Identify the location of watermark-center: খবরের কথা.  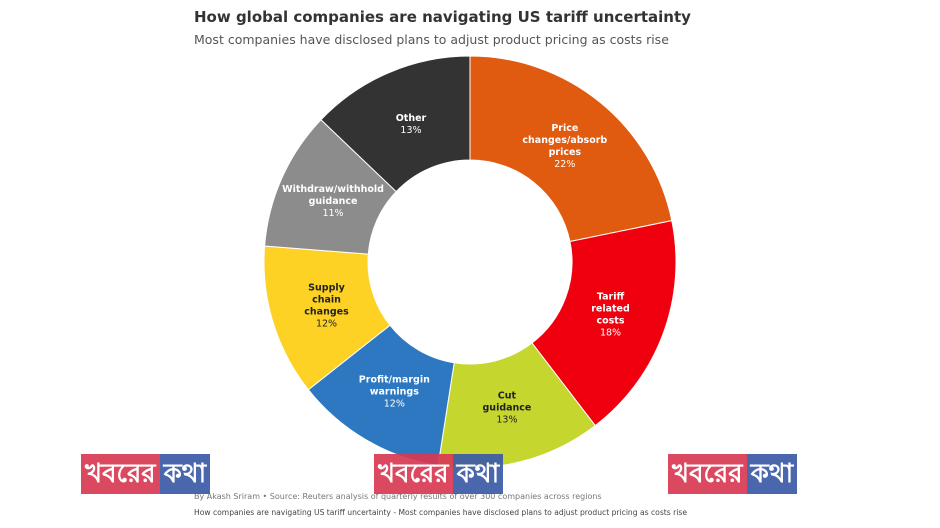
(439, 474).